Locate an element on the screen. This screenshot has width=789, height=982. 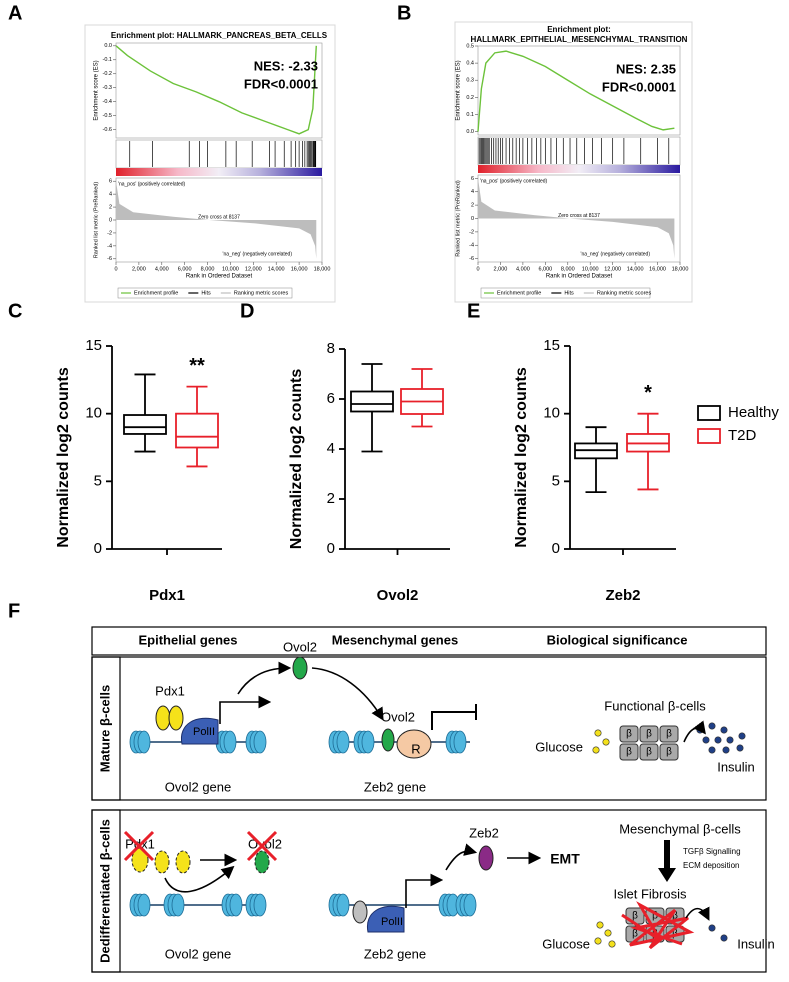
metric-area is located at coordinates (576, 218).